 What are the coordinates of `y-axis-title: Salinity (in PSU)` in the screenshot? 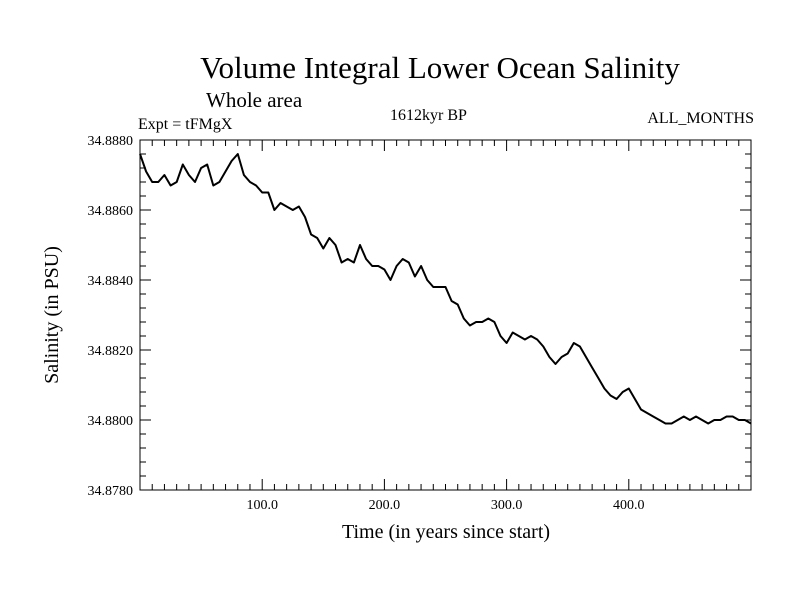 It's located at (52, 315).